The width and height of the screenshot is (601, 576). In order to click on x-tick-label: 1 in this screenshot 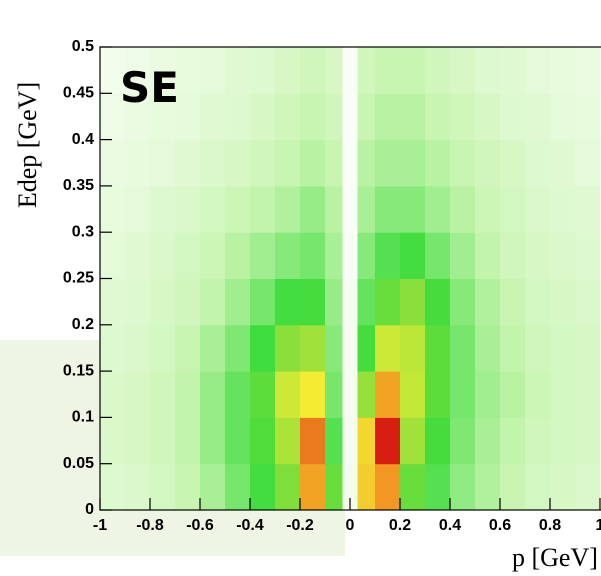, I will do `click(598, 525)`.